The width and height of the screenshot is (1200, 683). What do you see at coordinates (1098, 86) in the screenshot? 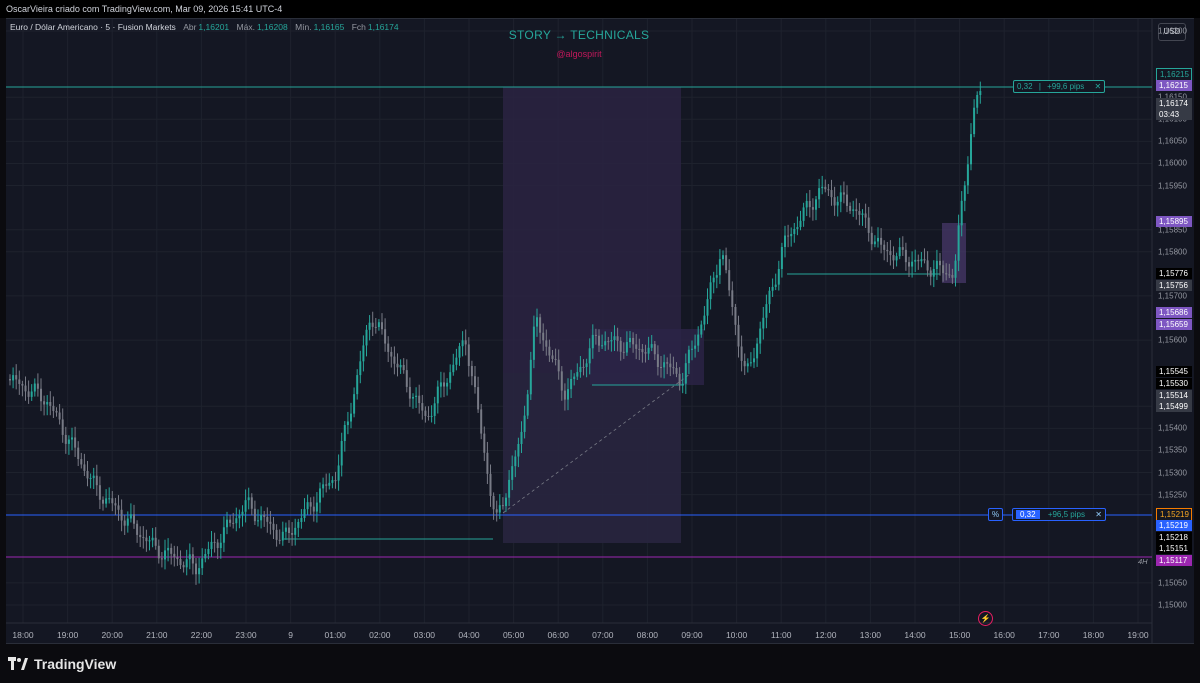
I see `alert-top-close-icon: ✕` at bounding box center [1098, 86].